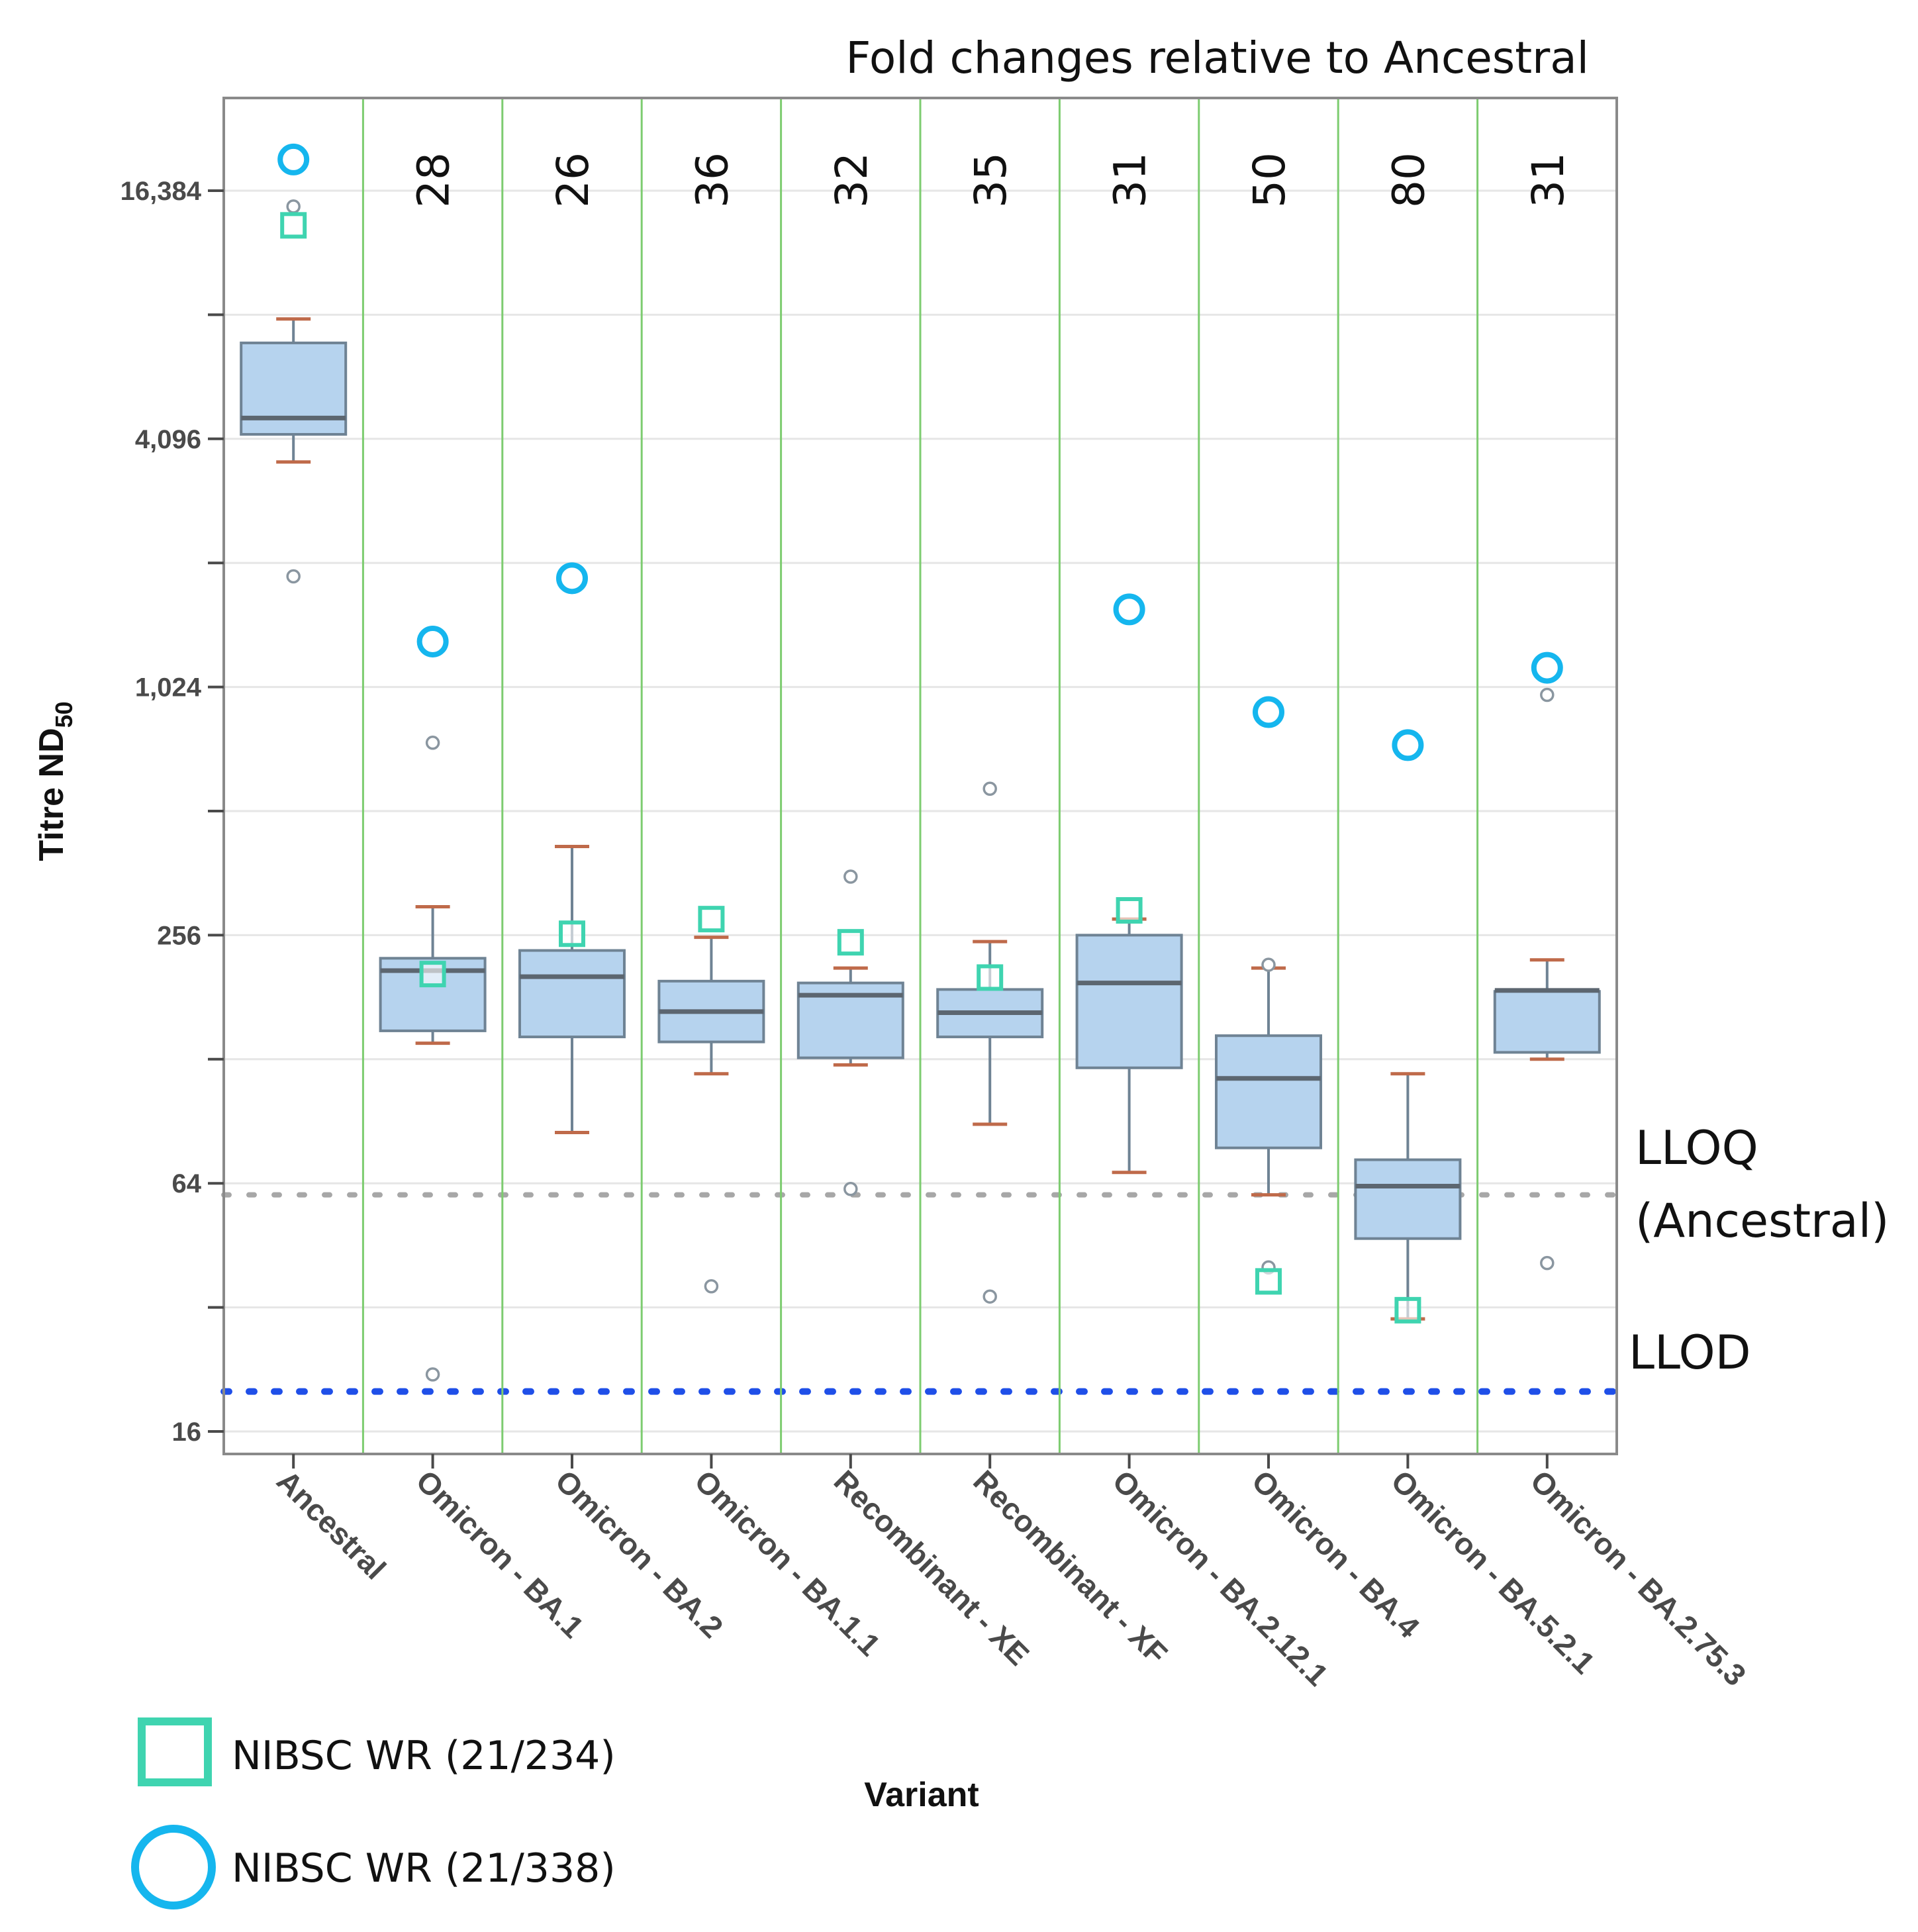 This screenshot has height=1932, width=1918. What do you see at coordinates (851, 180) in the screenshot?
I see `fold-change-label: 32` at bounding box center [851, 180].